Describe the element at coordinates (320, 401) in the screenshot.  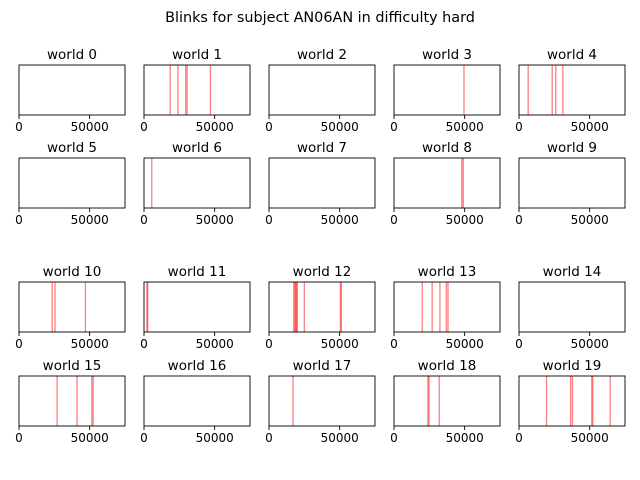
I see `subplot-world-17: world 17 0 50000` at that location.